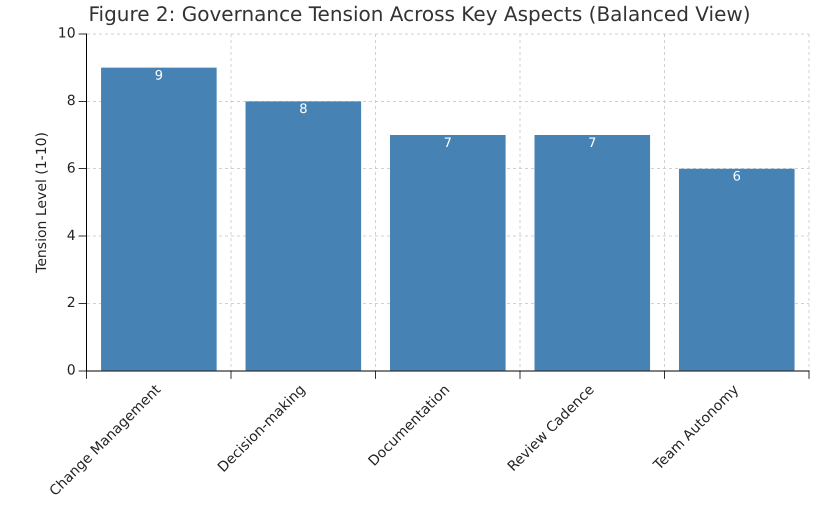 The height and width of the screenshot is (511, 819). What do you see at coordinates (42, 203) in the screenshot?
I see `y-axis-title: Tension Level (1-10)` at bounding box center [42, 203].